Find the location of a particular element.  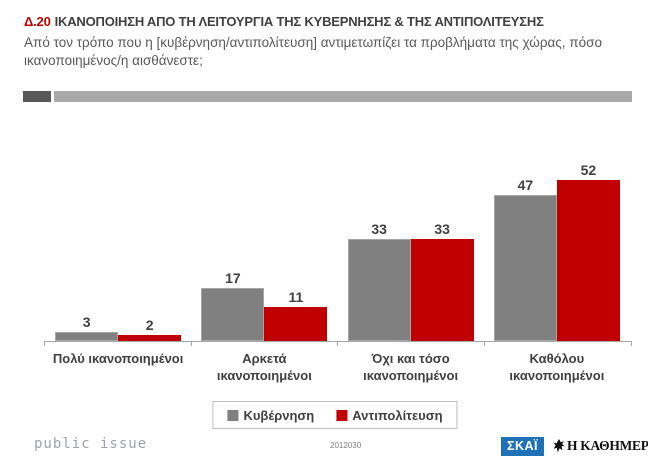

bar-group: 33 33 is located at coordinates (411, 245).